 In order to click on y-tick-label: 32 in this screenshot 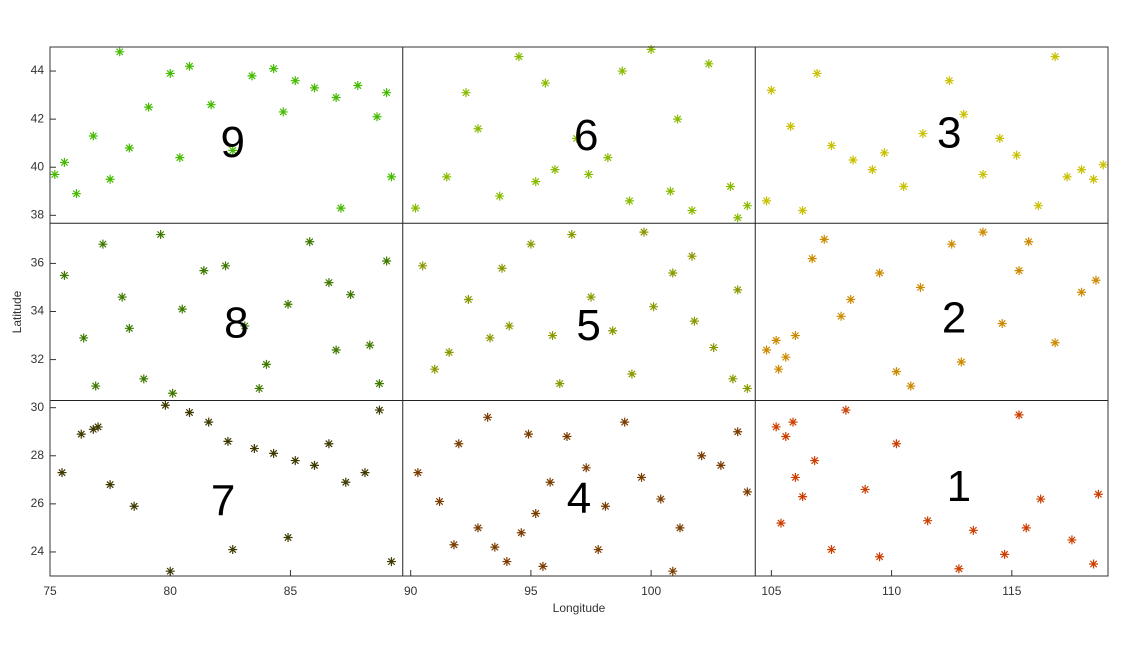, I will do `click(38, 359)`.